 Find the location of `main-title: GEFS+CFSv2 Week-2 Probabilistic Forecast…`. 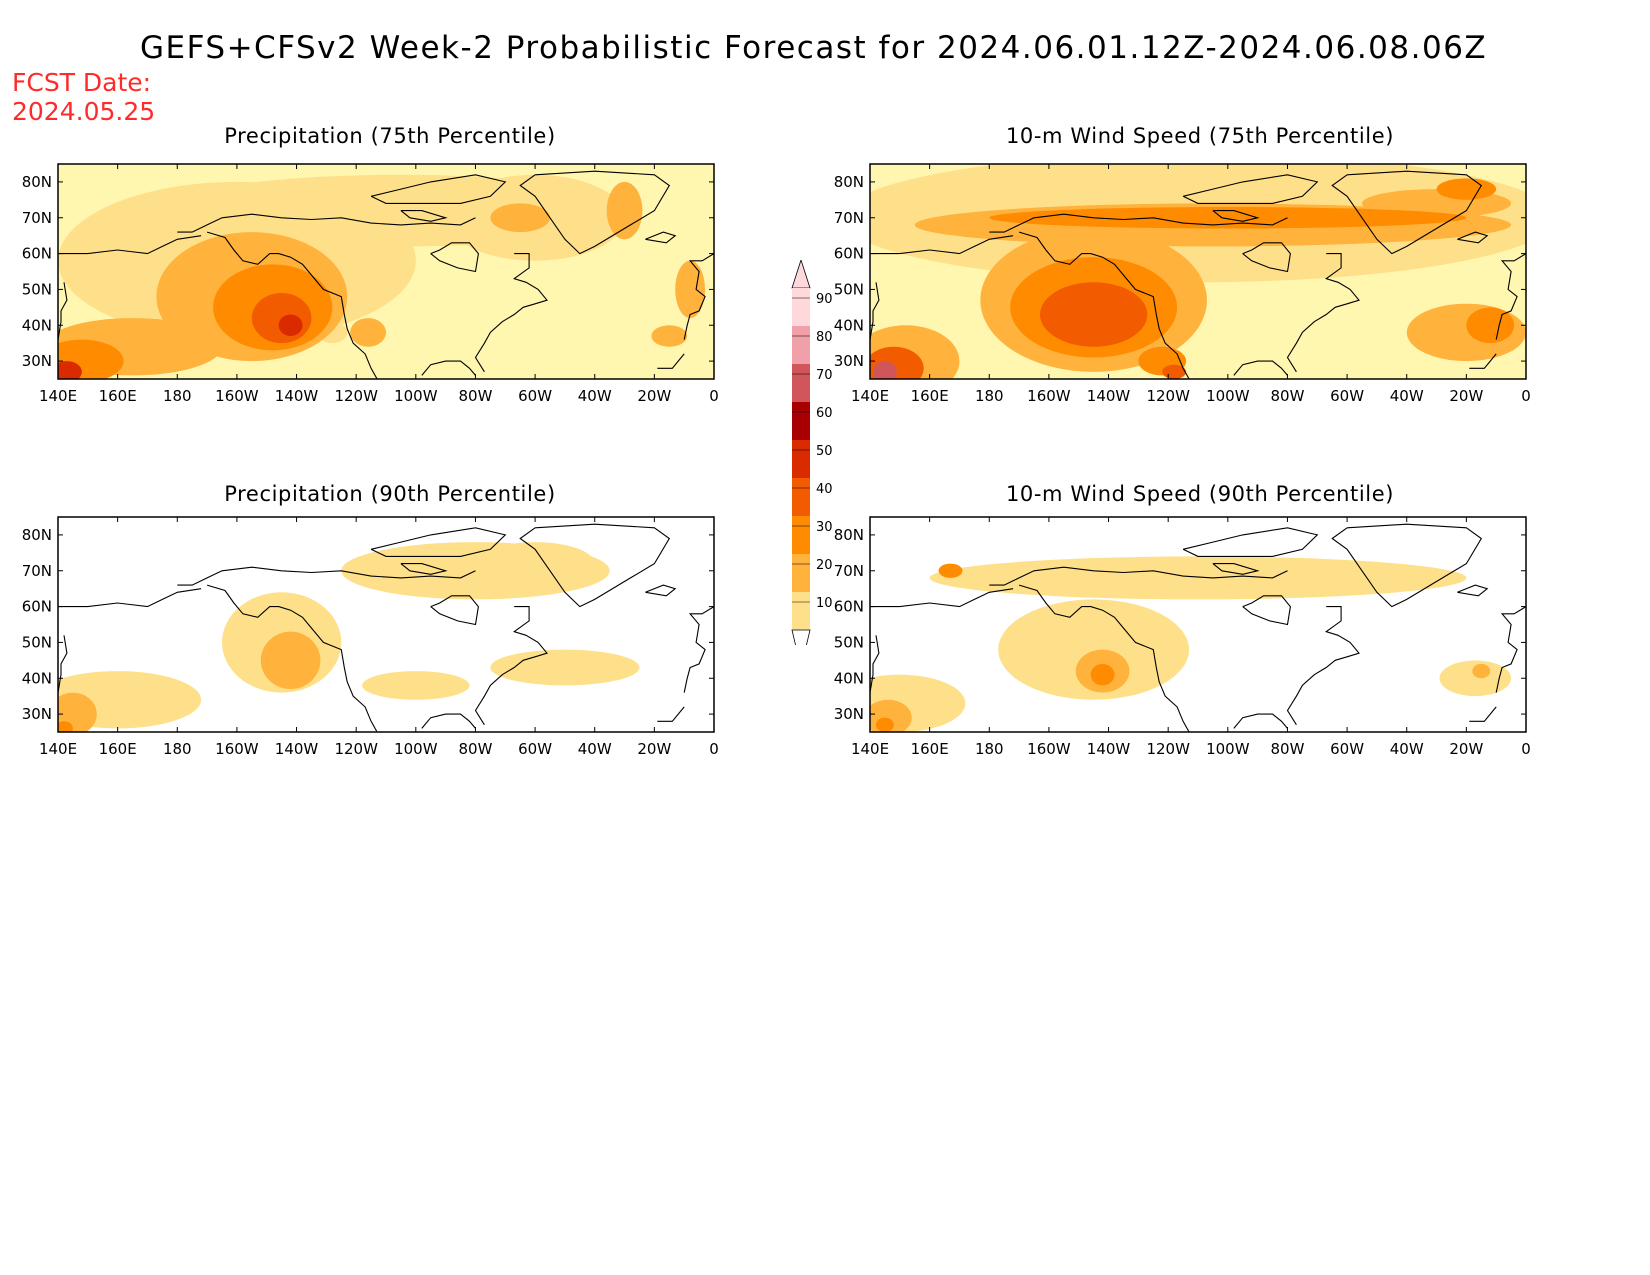

main-title: GEFS+CFSv2 Week-2 Probabilistic Forecast… is located at coordinates (814, 48).